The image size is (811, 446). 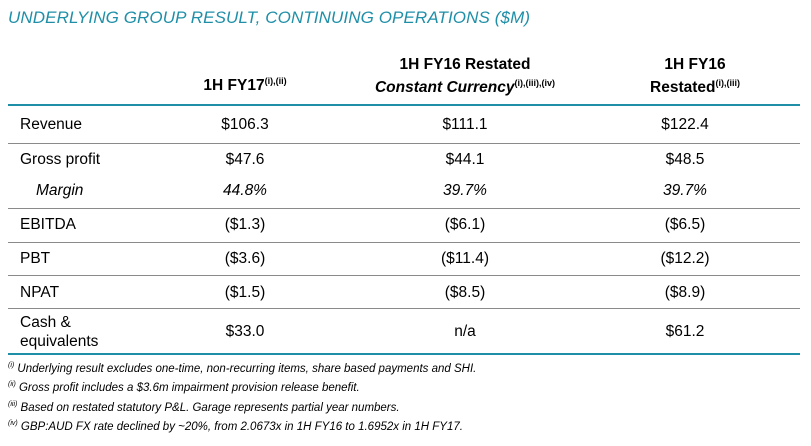 What do you see at coordinates (465, 224) in the screenshot?
I see `cell-ebitda-constant-currency: ($6.1)` at bounding box center [465, 224].